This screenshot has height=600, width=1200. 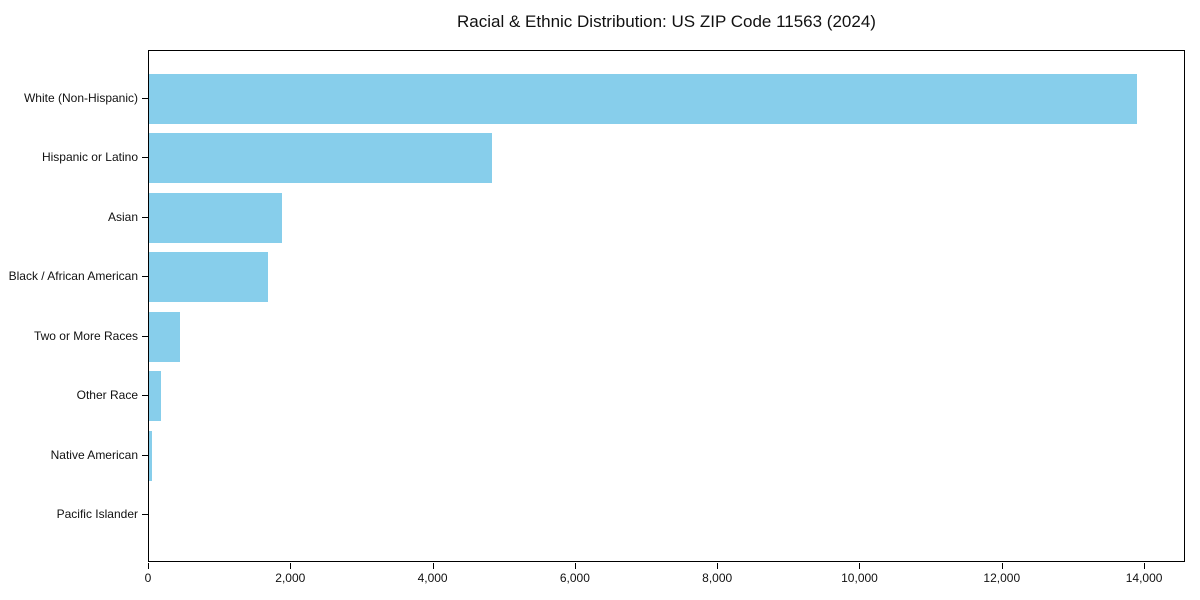 What do you see at coordinates (1002, 578) in the screenshot?
I see `x-tick-label: 12,000` at bounding box center [1002, 578].